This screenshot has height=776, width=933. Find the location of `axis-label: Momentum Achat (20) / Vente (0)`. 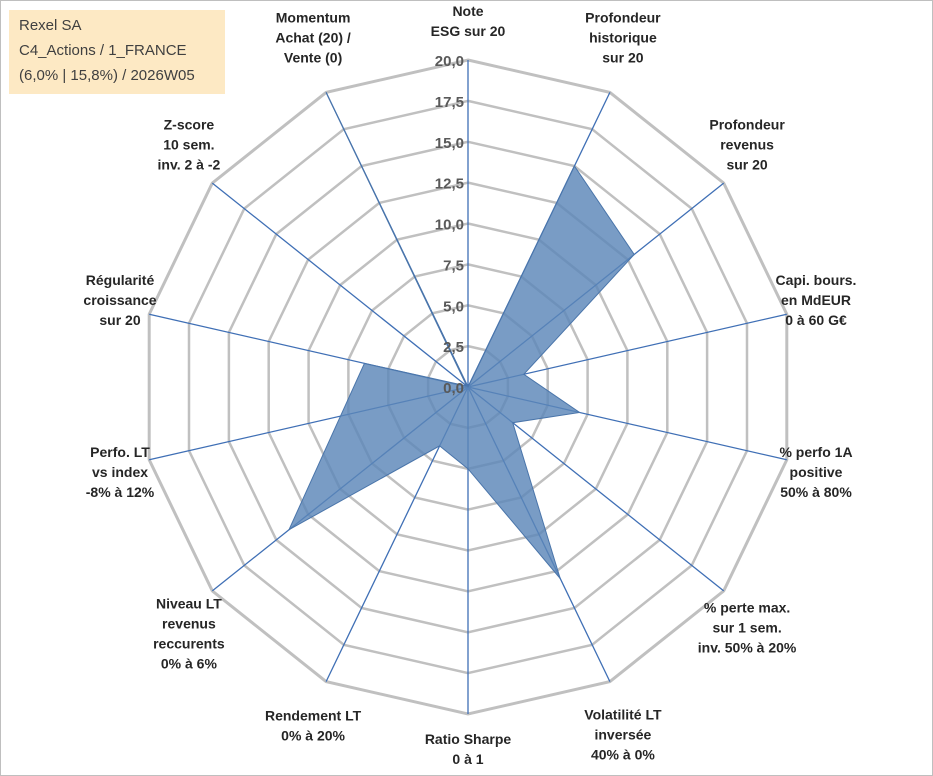

axis-label: Momentum Achat (20) / Vente (0) is located at coordinates (313, 37).